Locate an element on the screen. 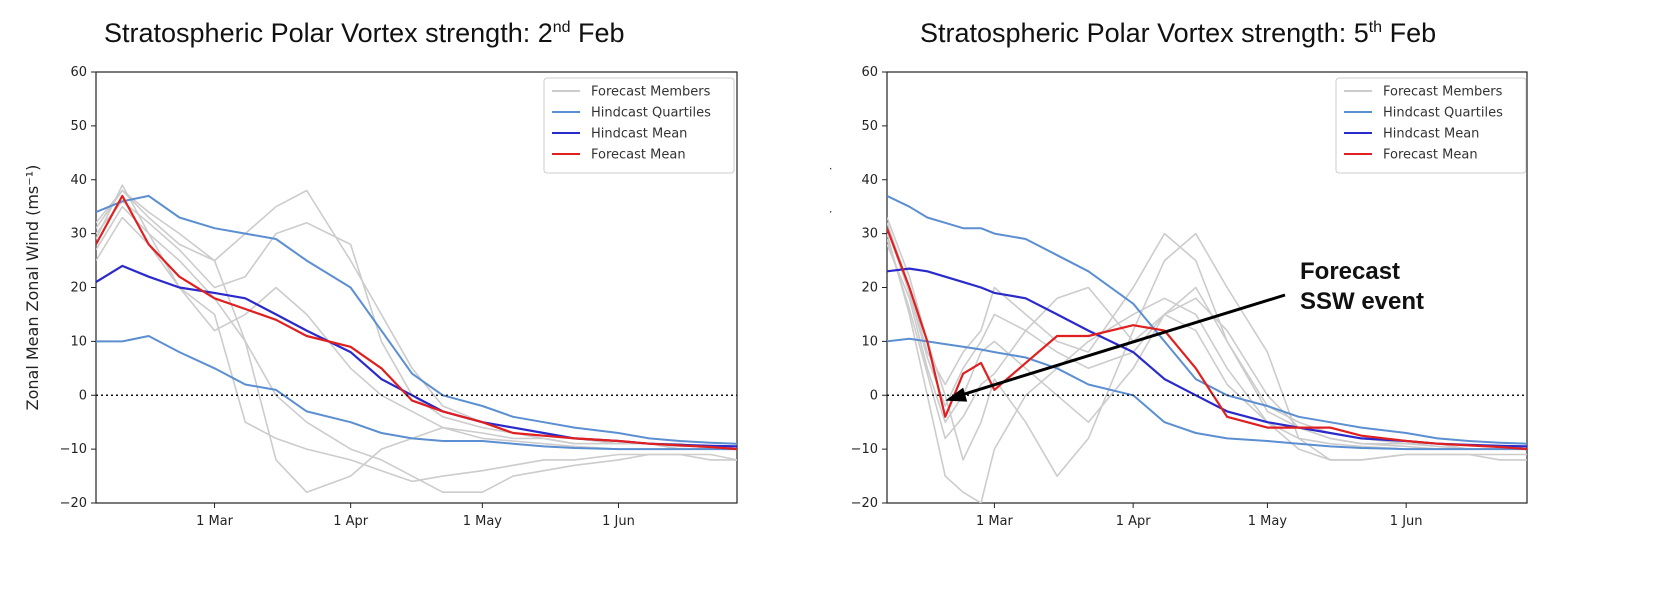 This screenshot has width=1661, height=600. chart-title-text: Stratospheric Polar Vortex strength: 2 is located at coordinates (328, 33).